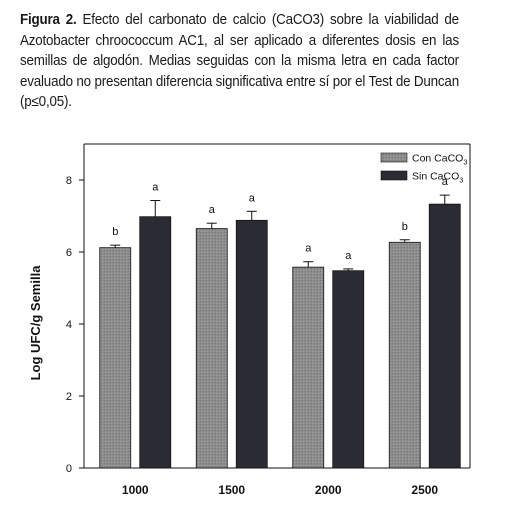  I want to click on x-tick-label: 1000, so click(135, 490).